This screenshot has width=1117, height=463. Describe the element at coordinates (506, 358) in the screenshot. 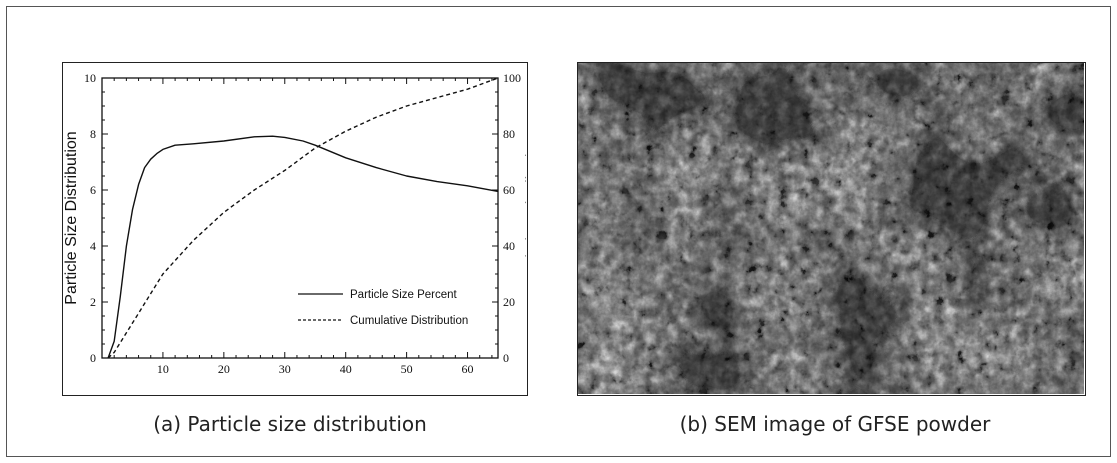

I see `y2-tick-label: 0` at that location.